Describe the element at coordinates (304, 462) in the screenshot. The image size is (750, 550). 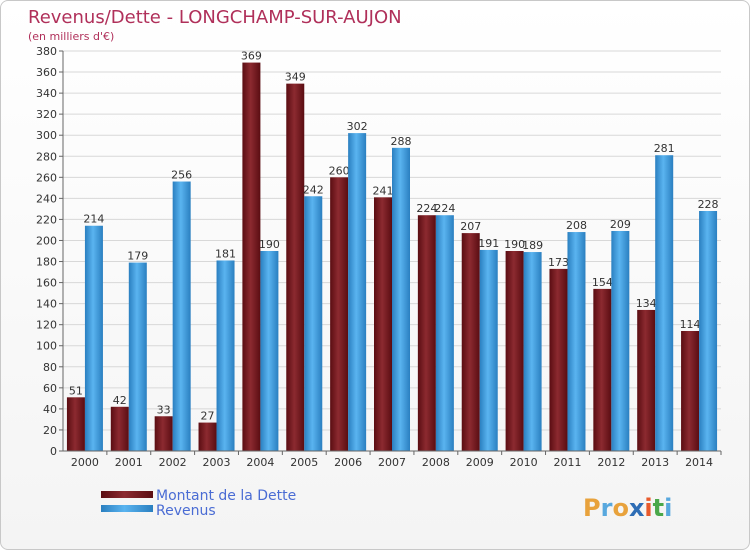
I see `x-tick-label: 2005` at that location.